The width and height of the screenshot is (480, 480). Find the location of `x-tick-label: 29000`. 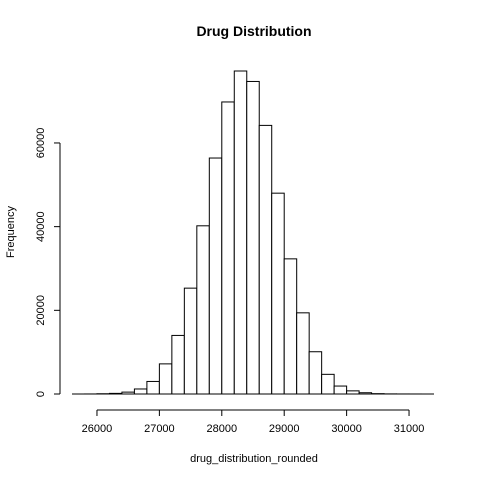

x-tick-label: 29000 is located at coordinates (284, 429).